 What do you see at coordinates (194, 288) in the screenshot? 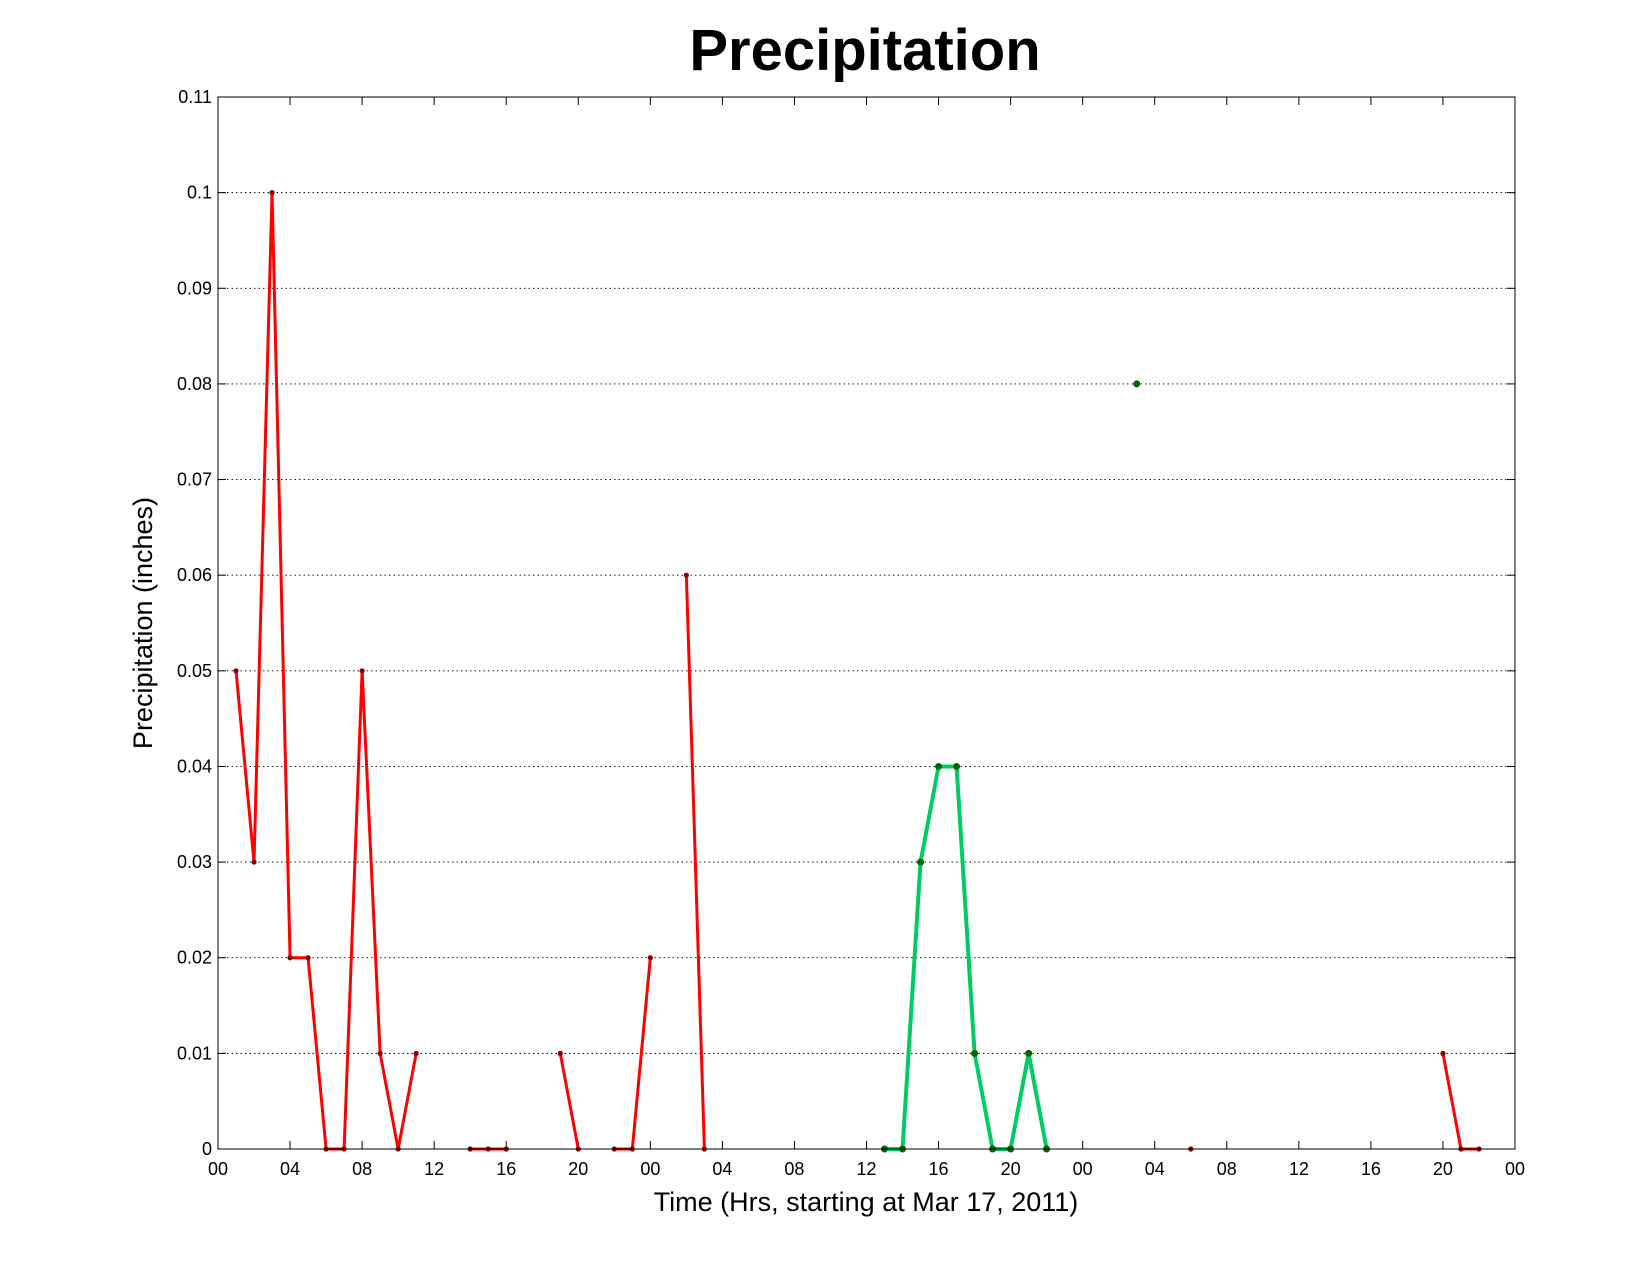
I see `y-tick-label: 0.09` at bounding box center [194, 288].